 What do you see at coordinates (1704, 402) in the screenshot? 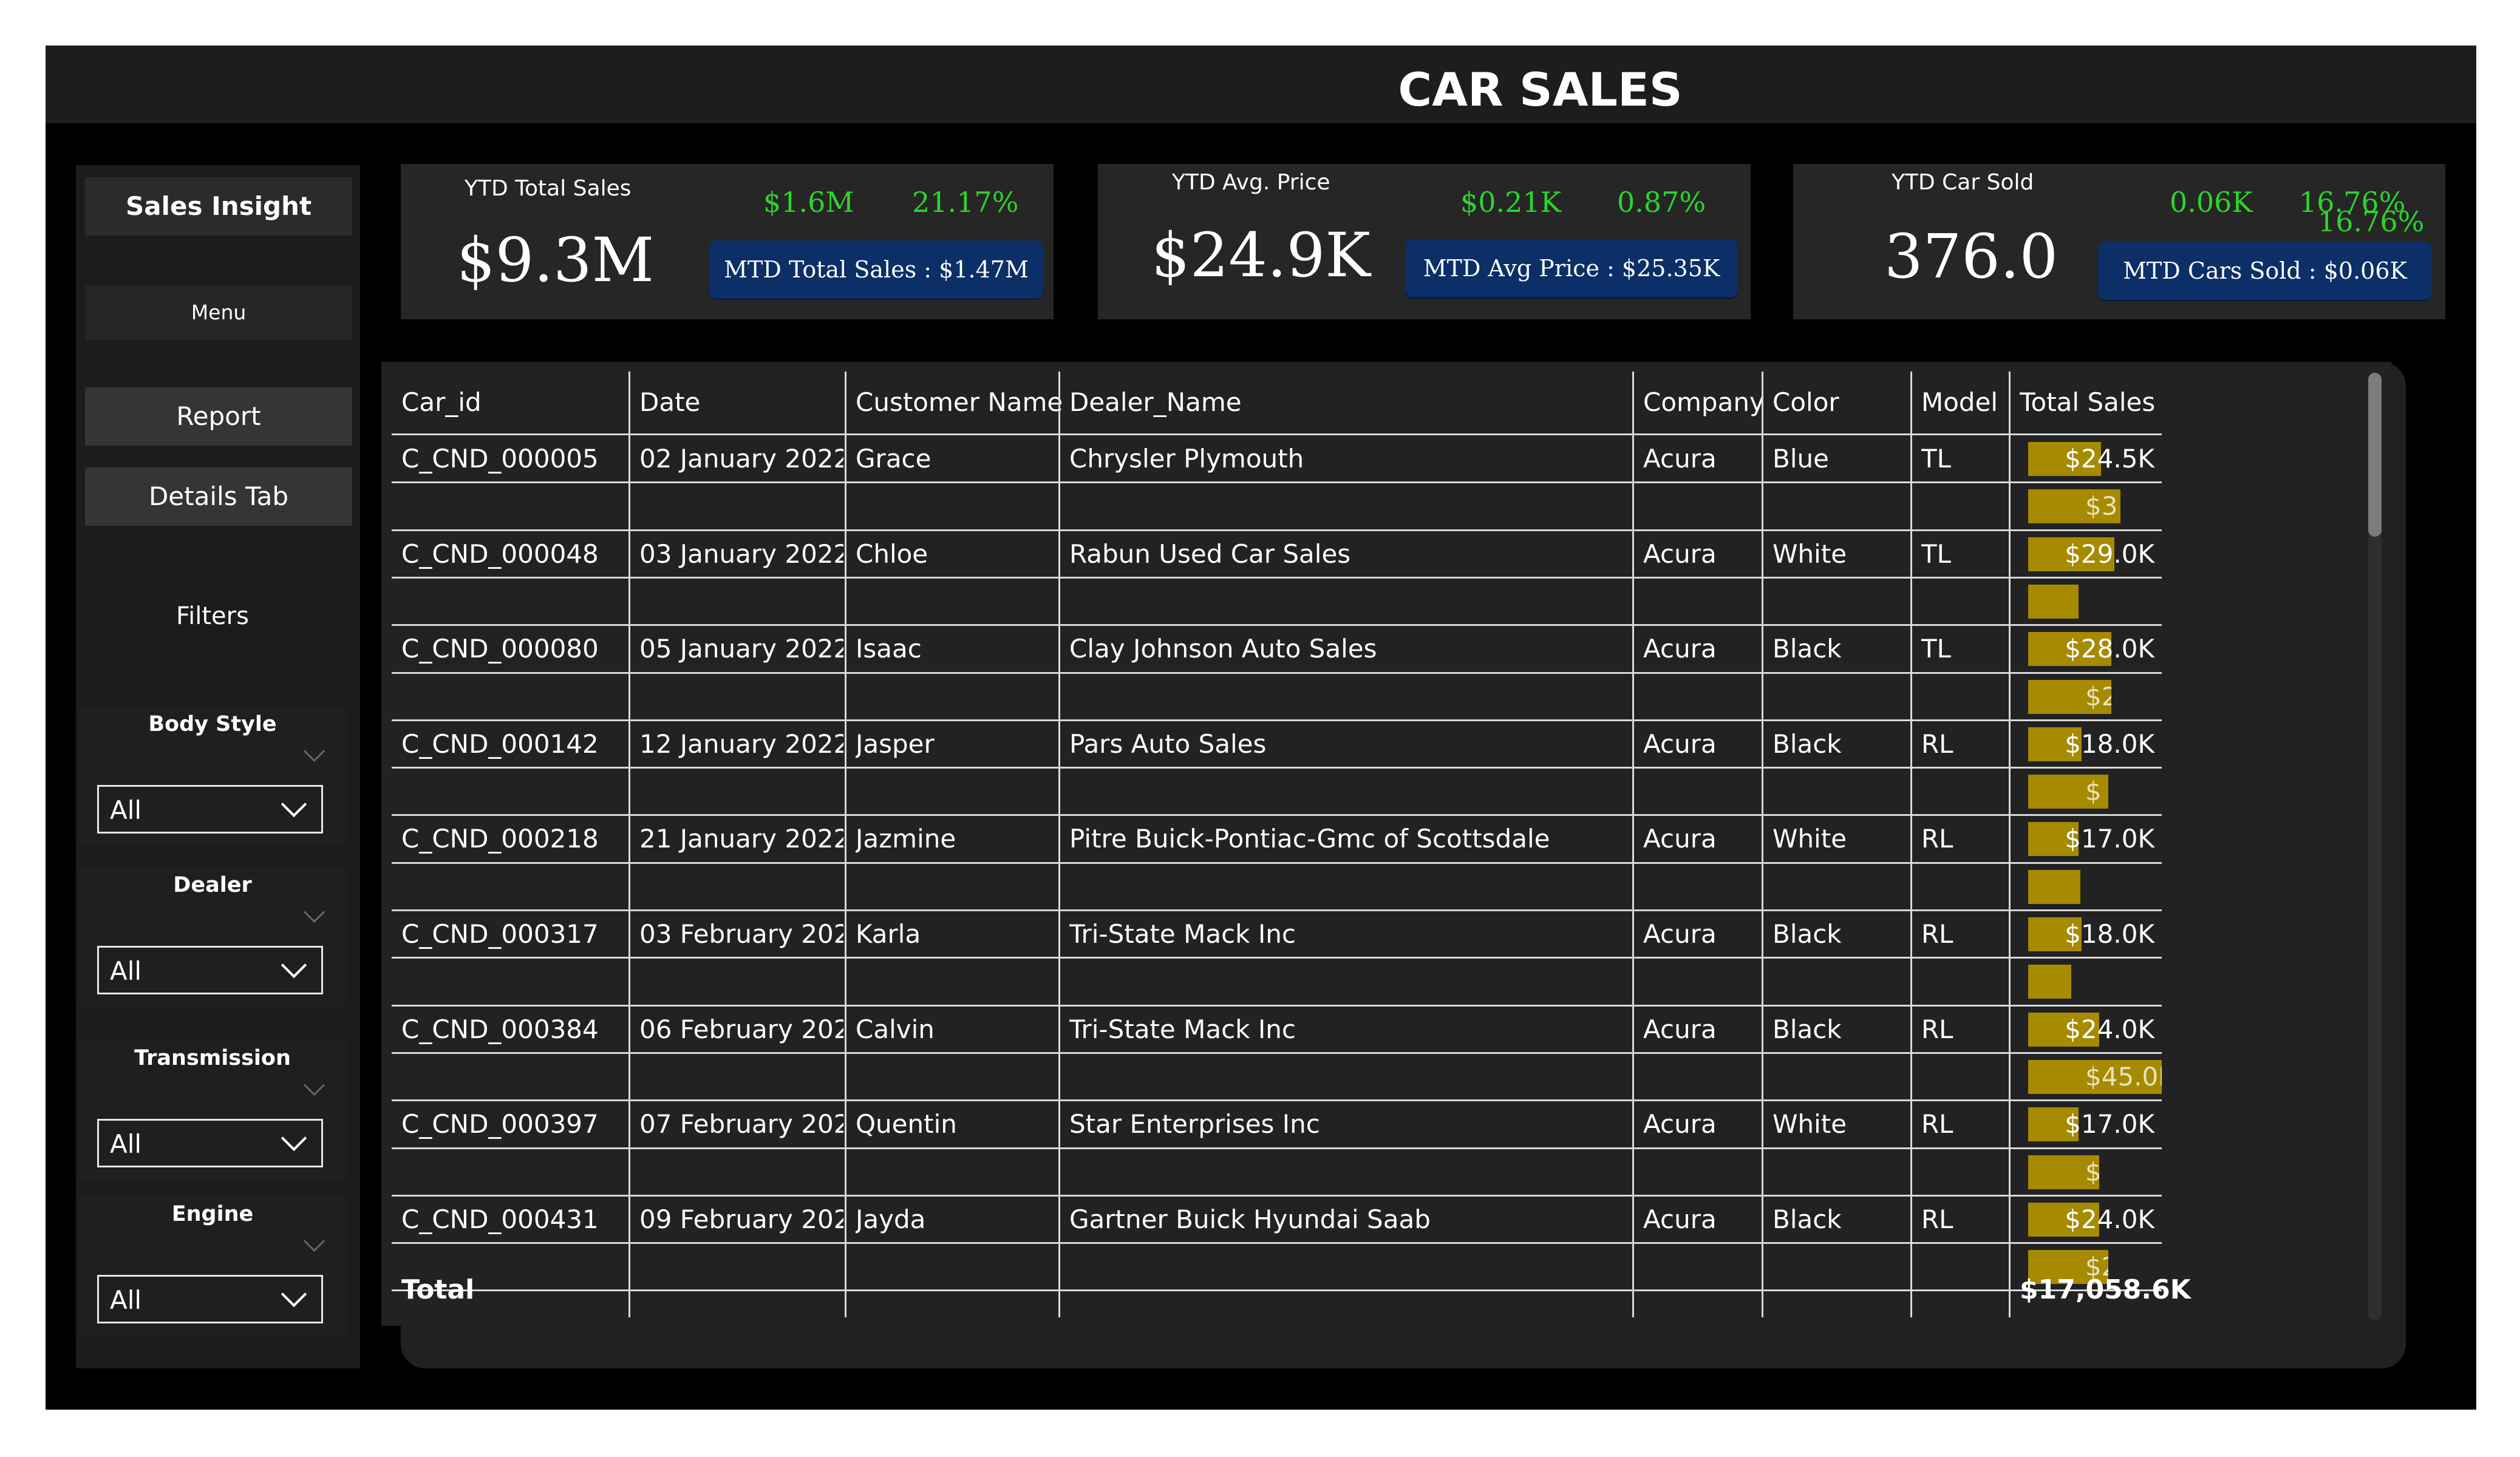
I see `column-header-company: Company` at bounding box center [1704, 402].